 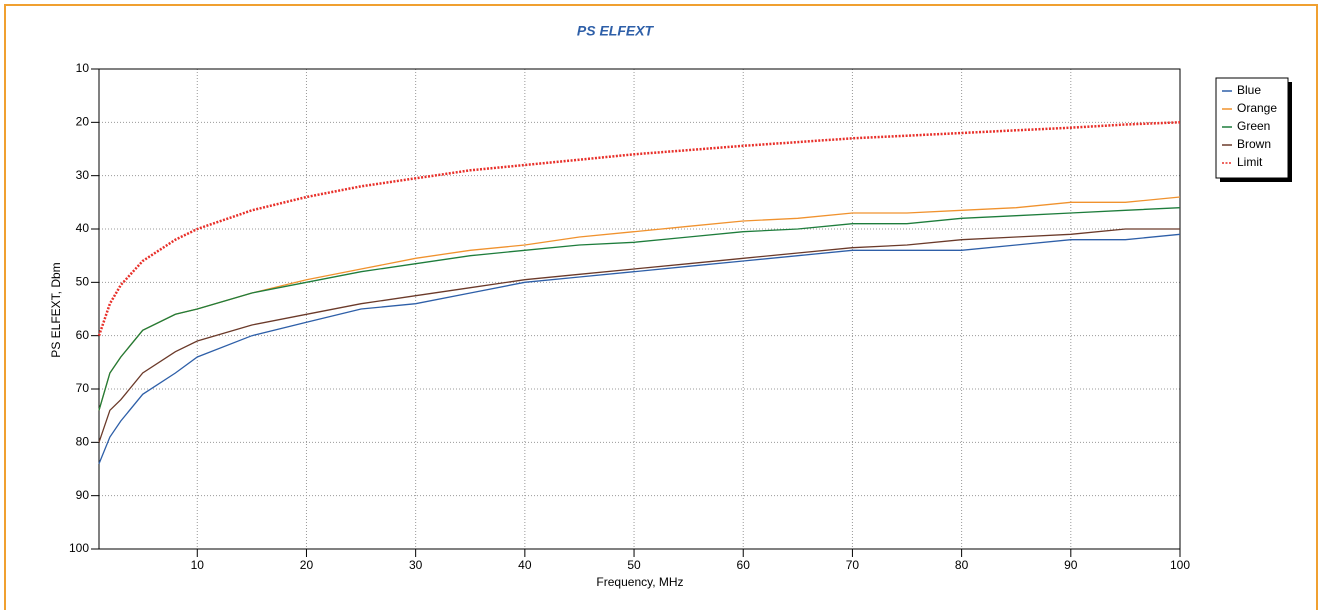 What do you see at coordinates (83, 122) in the screenshot?
I see `y-tick-label: 20` at bounding box center [83, 122].